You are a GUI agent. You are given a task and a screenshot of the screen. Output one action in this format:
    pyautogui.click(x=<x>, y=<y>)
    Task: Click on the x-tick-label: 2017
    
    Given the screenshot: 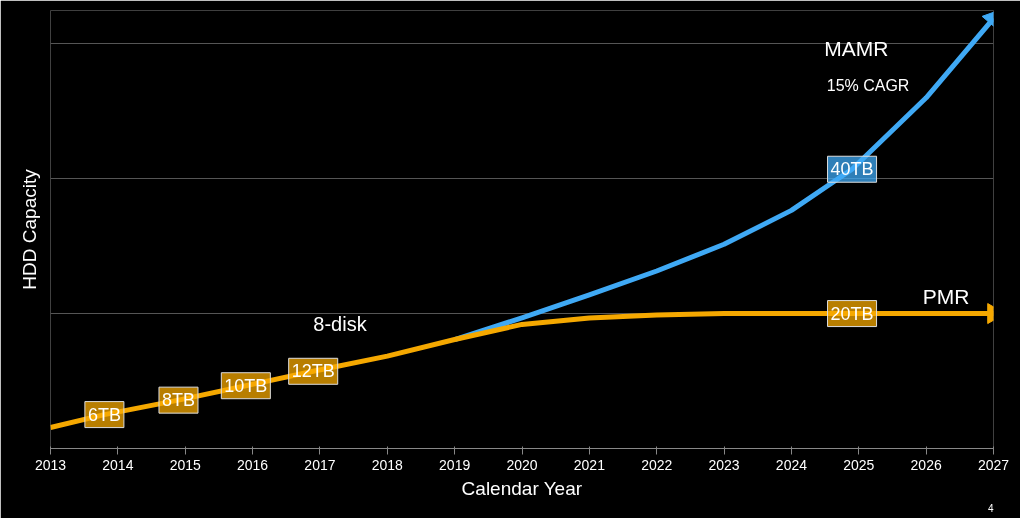 What is the action you would take?
    pyautogui.click(x=320, y=464)
    